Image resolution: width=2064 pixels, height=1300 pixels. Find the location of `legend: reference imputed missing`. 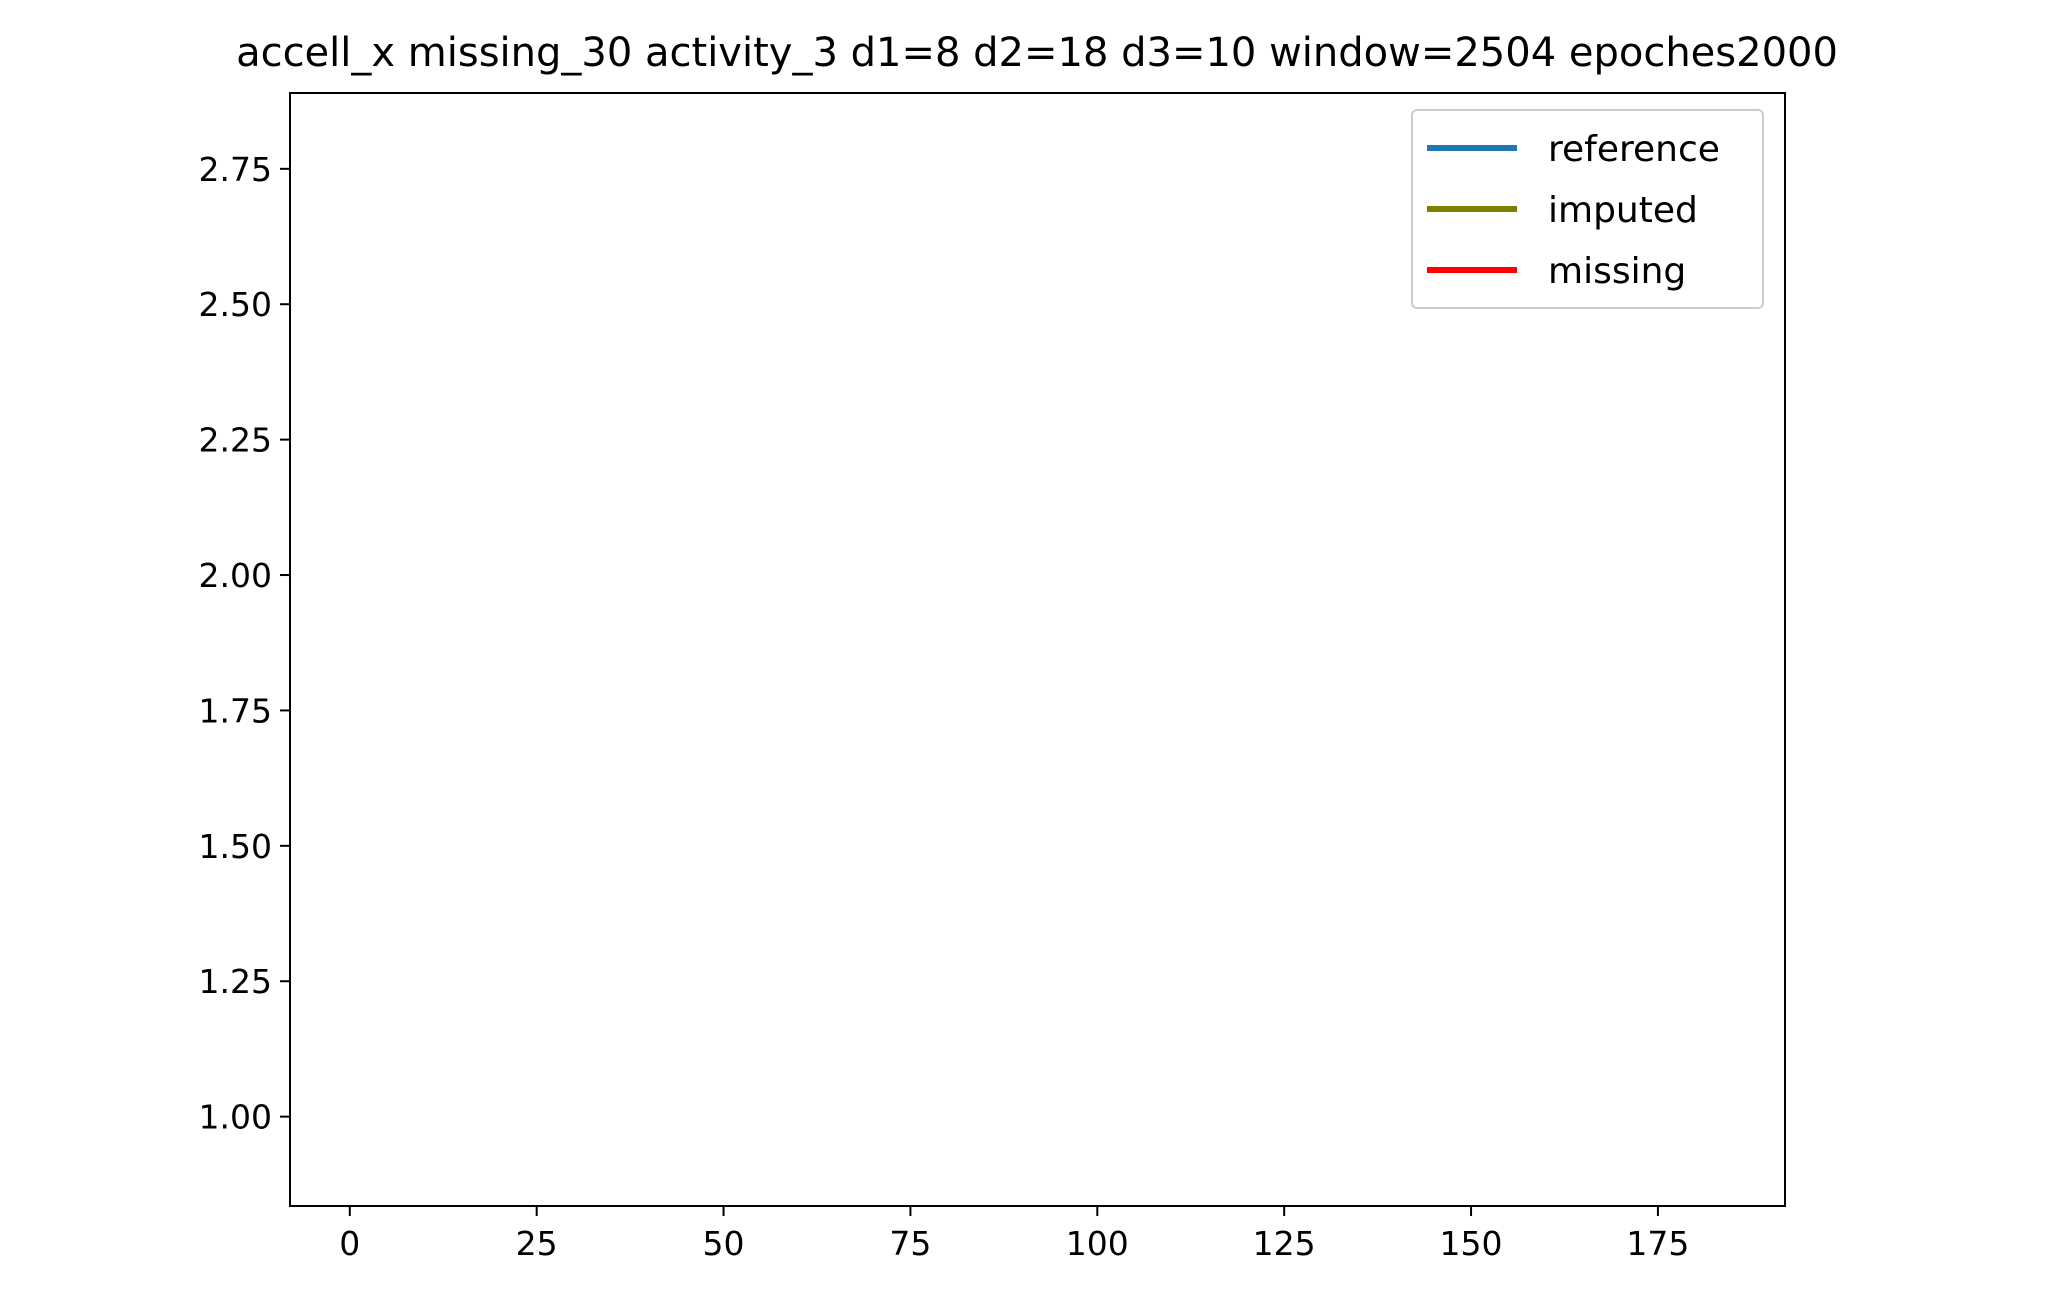

legend: reference imputed missing is located at coordinates (1587, 209).